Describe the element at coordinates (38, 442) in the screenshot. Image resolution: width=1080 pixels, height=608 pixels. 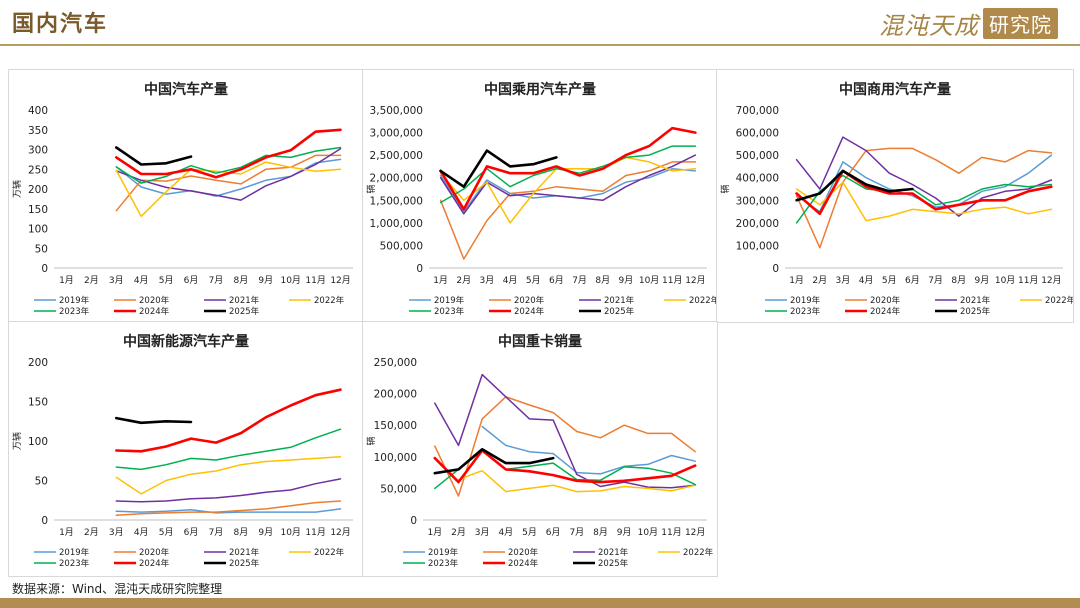
I see `y-tick-label: 100` at that location.